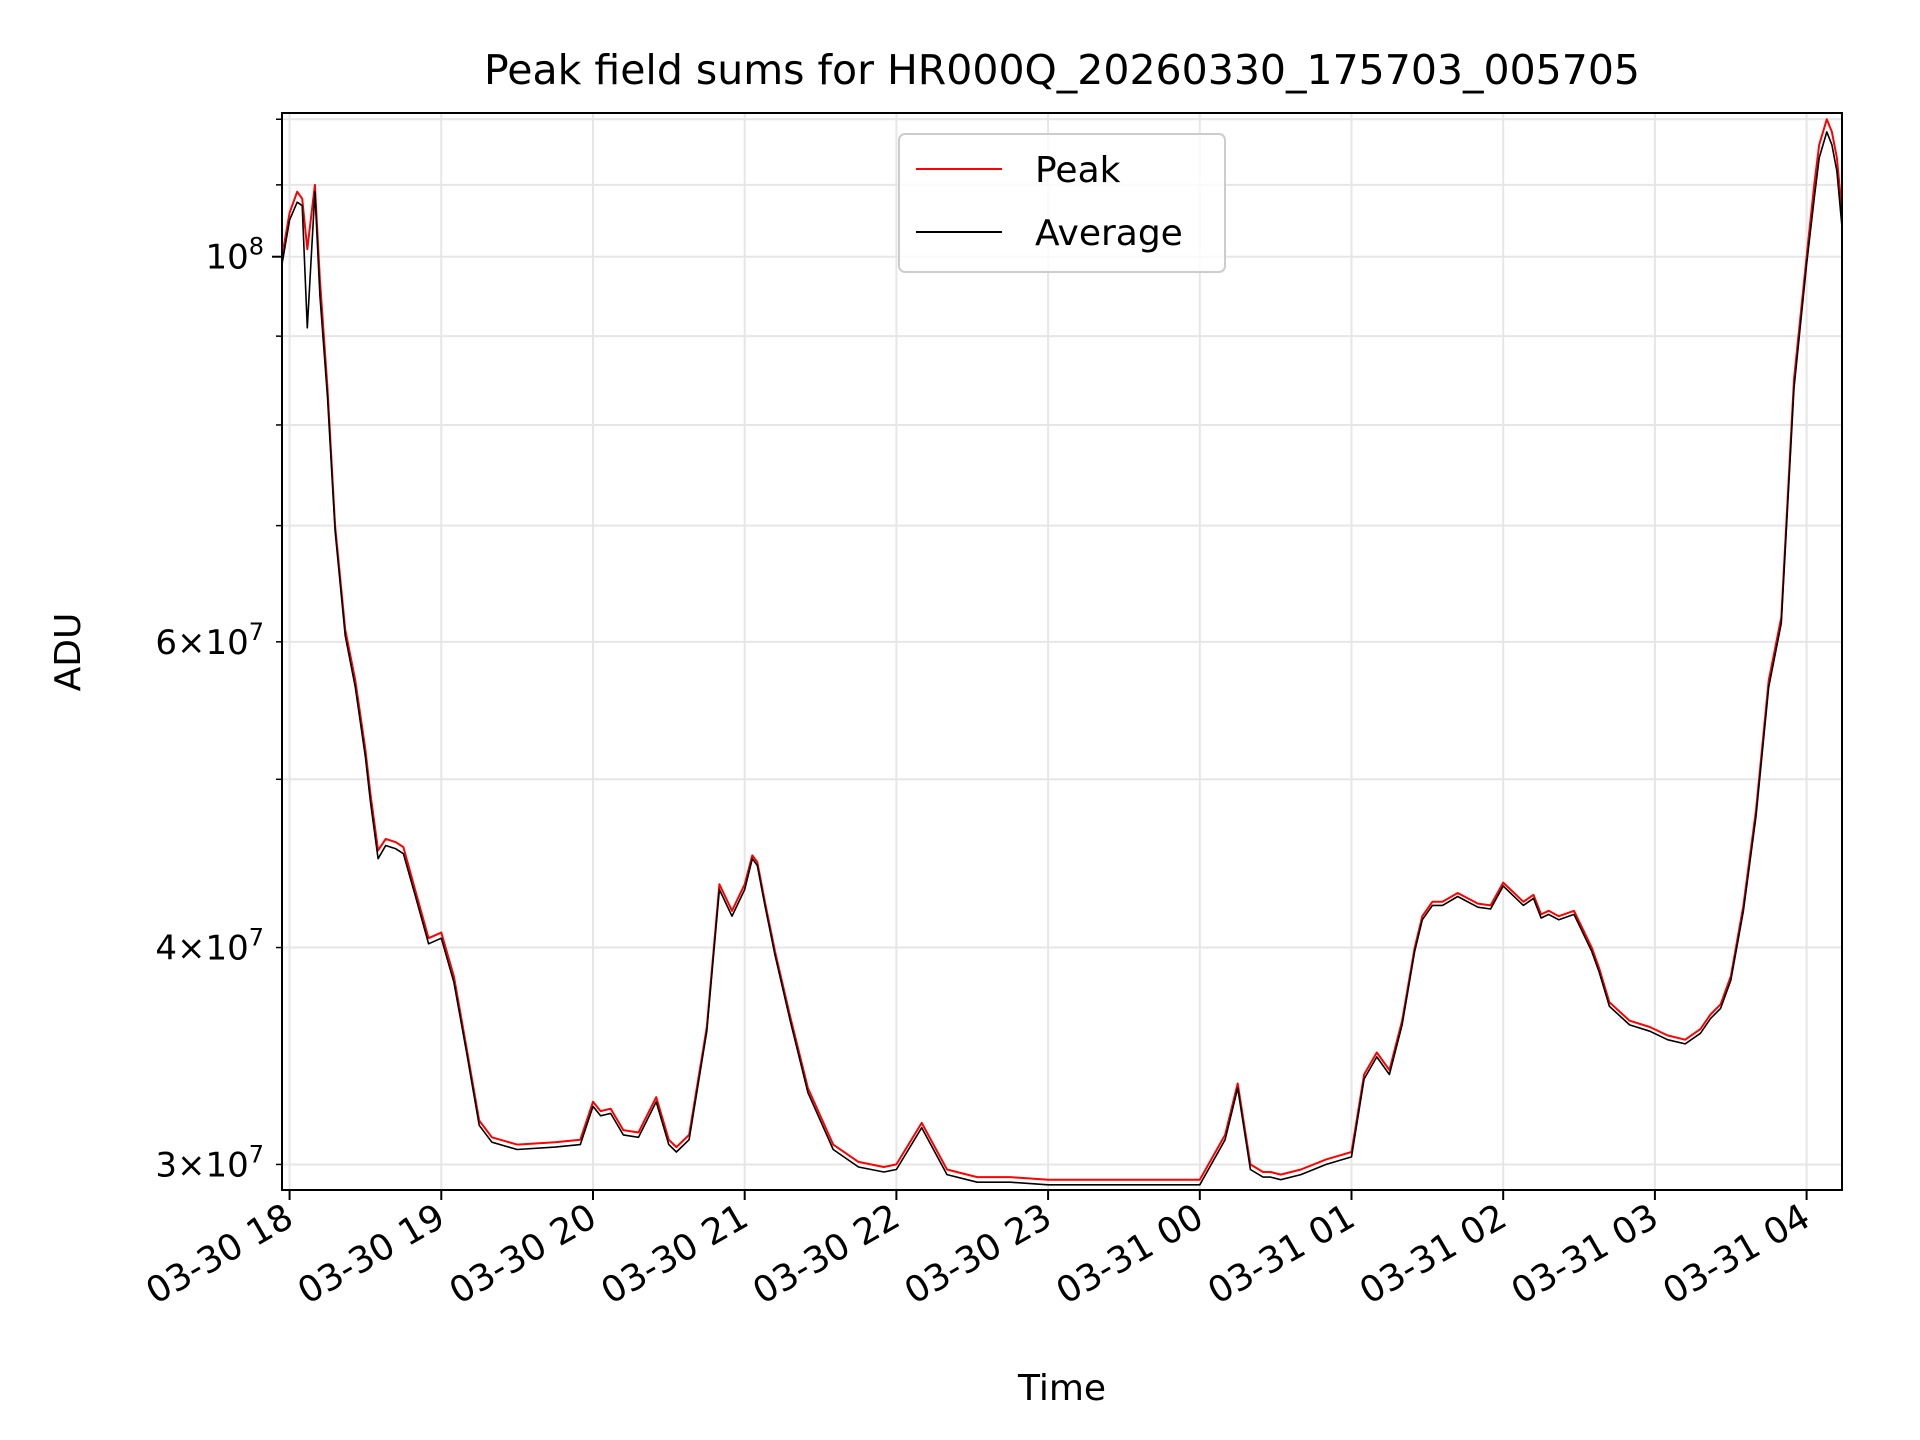 This screenshot has height=1440, width=1920. Describe the element at coordinates (1109, 233) in the screenshot. I see `legend-label-average: Average` at that location.